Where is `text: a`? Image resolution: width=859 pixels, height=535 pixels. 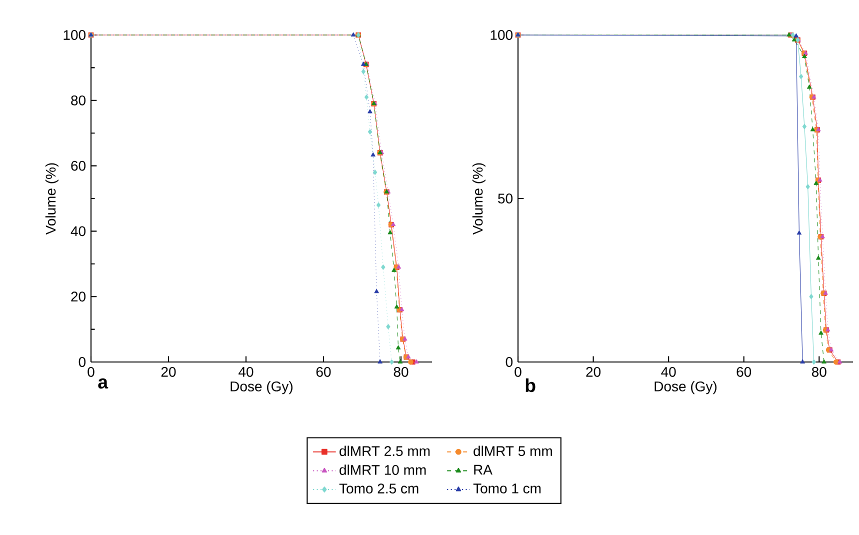 text: a is located at coordinates (103, 383).